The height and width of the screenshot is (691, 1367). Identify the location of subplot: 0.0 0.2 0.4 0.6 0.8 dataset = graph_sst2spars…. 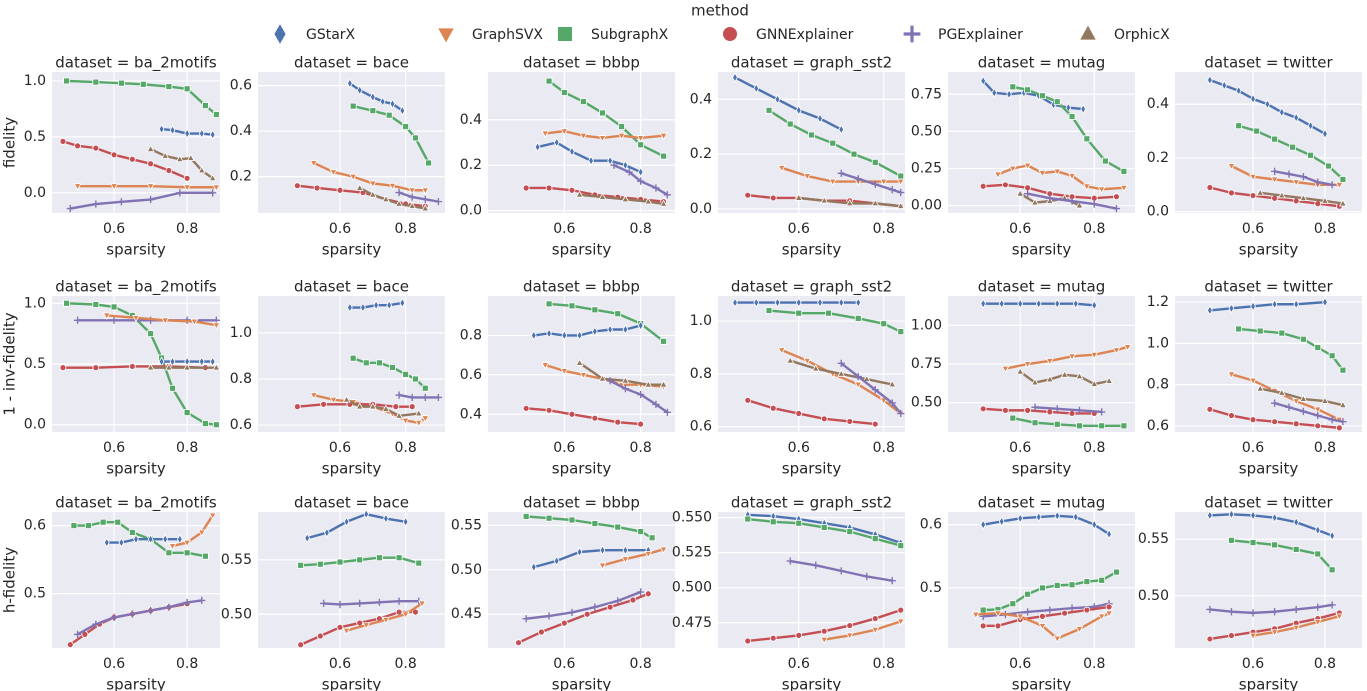
(797, 156).